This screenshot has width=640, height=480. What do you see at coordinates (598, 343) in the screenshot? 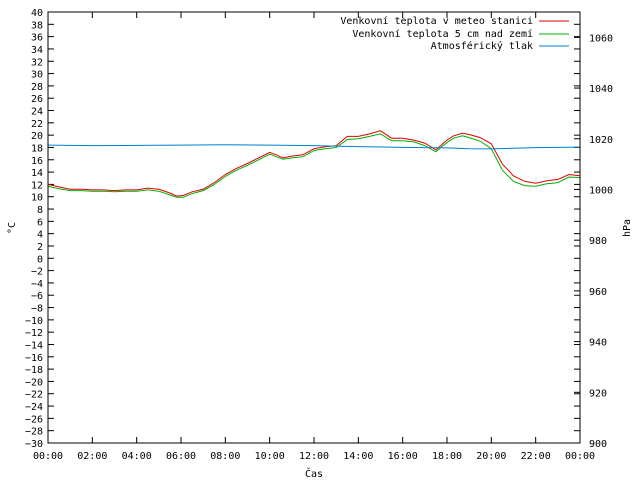
I see `y2-tick-label: 940` at bounding box center [598, 343].